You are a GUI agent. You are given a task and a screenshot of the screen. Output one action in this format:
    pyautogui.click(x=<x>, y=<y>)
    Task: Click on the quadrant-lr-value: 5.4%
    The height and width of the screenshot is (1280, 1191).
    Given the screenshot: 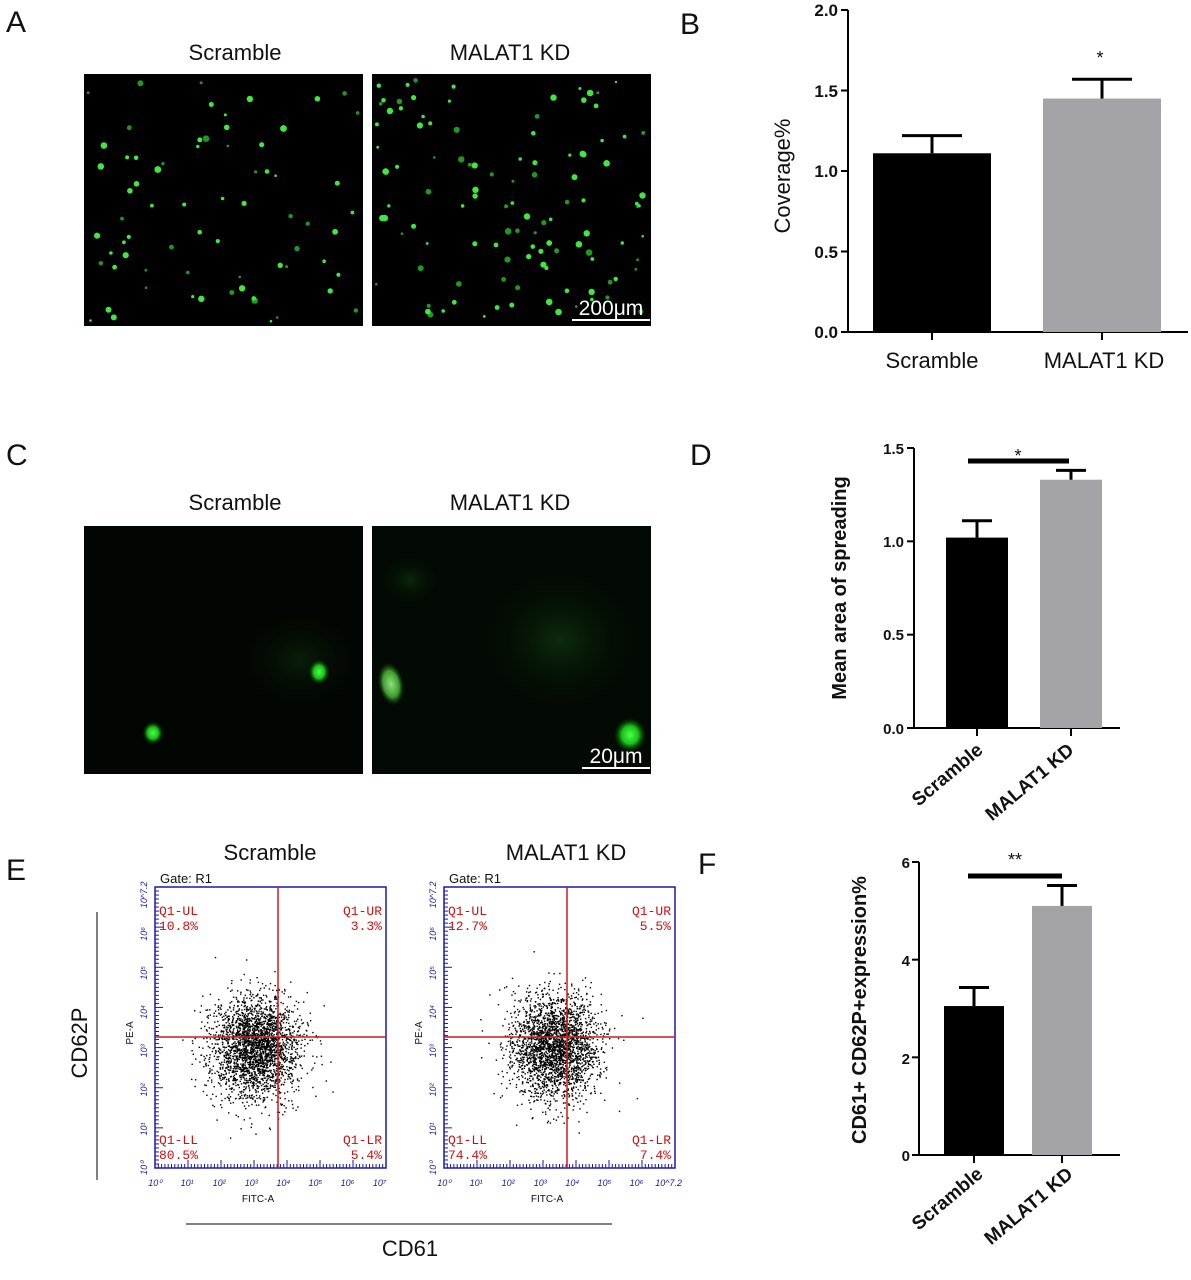 What is the action you would take?
    pyautogui.click(x=366, y=1155)
    